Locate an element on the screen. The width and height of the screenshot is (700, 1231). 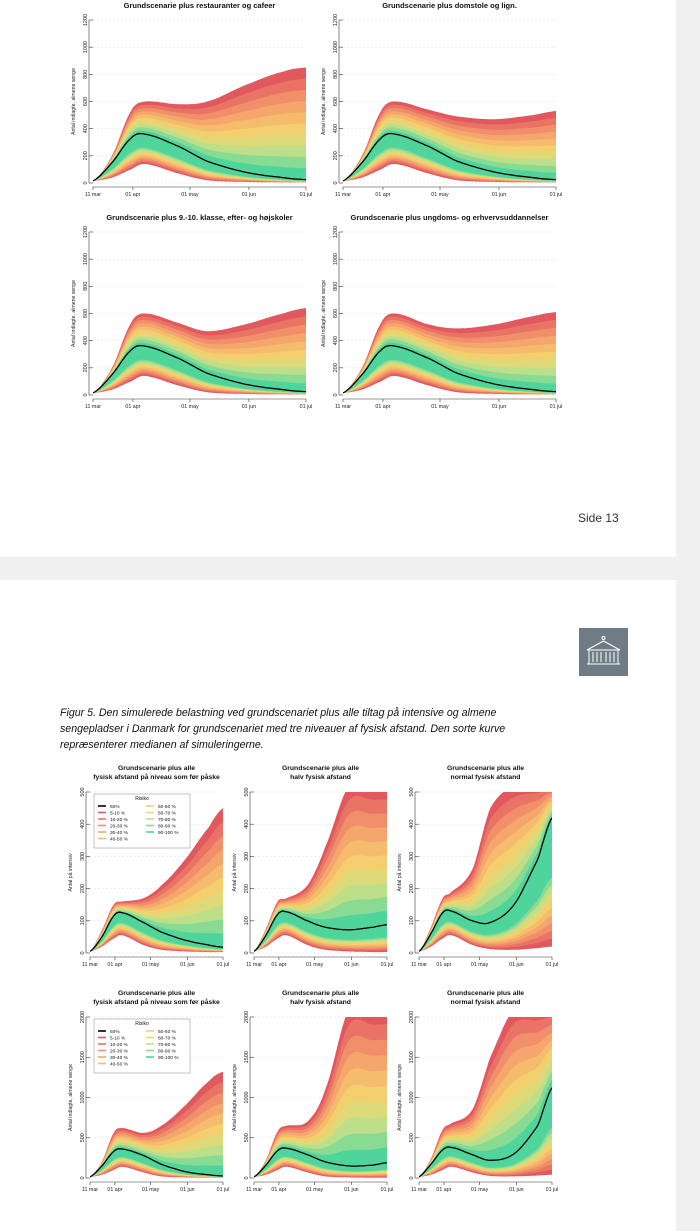
legend-label: 30-40 % is located at coordinates (119, 833).